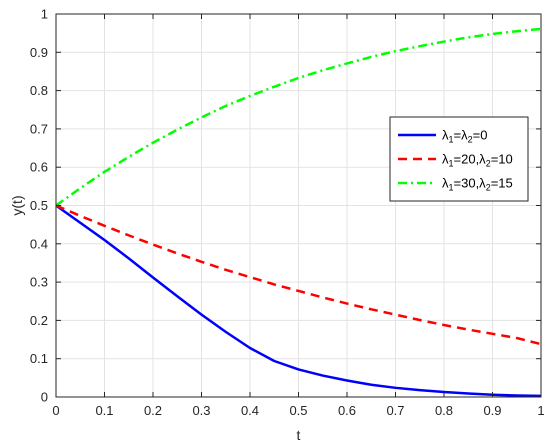  What do you see at coordinates (44, 14) in the screenshot?
I see `y-tick-label: 1` at bounding box center [44, 14].